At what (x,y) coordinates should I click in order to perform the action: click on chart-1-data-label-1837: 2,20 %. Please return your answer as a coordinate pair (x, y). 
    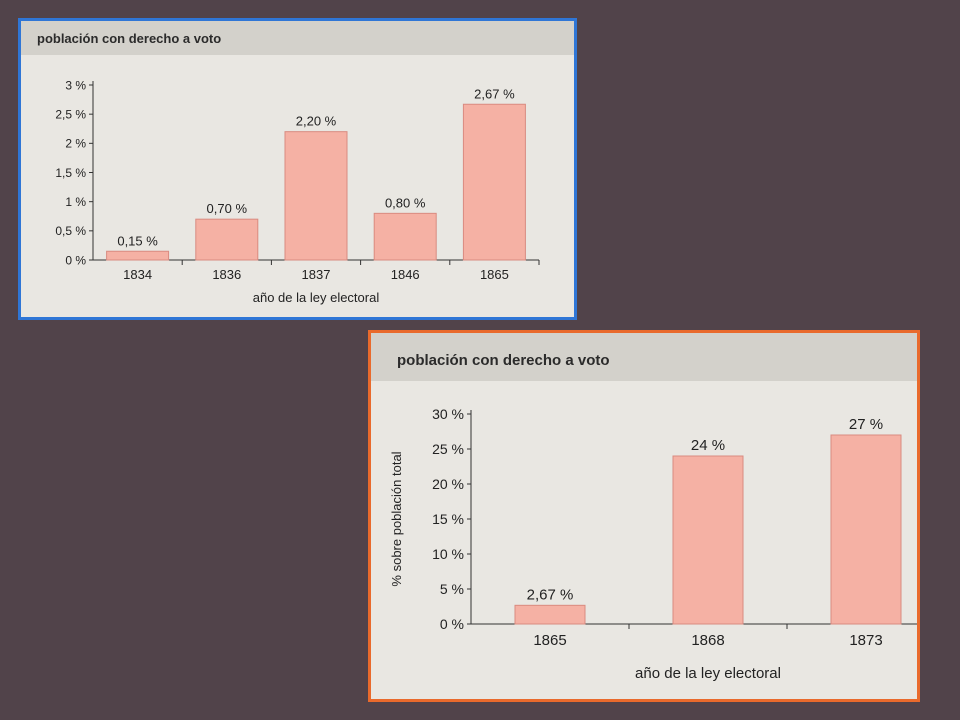
    Looking at the image, I should click on (316, 121).